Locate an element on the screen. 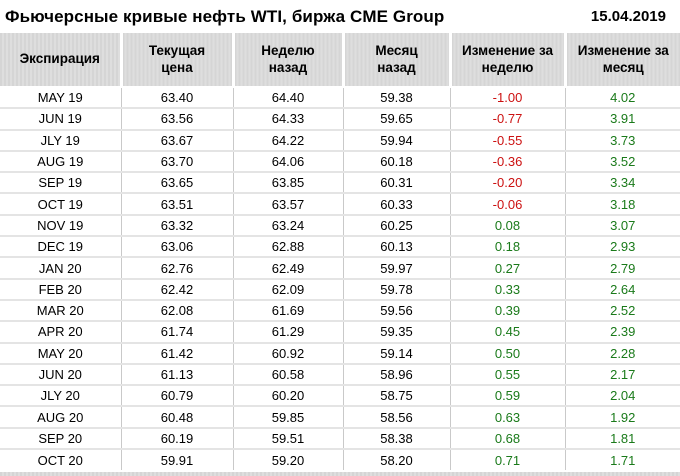 This screenshot has width=680, height=476. cell-current-price: 63.56 is located at coordinates (176, 118).